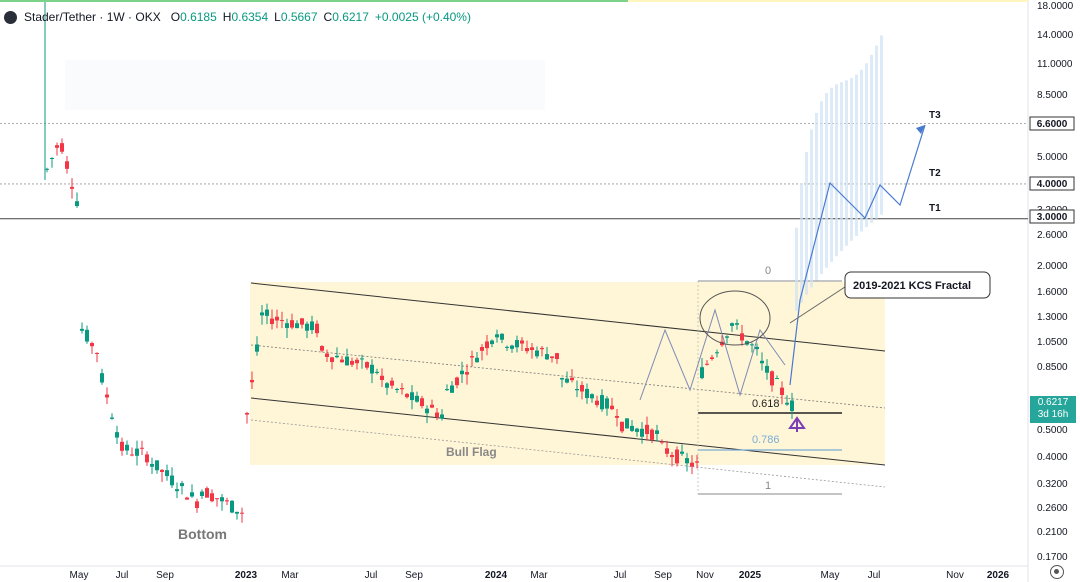  I want to click on time-label-may: May, so click(830, 575).